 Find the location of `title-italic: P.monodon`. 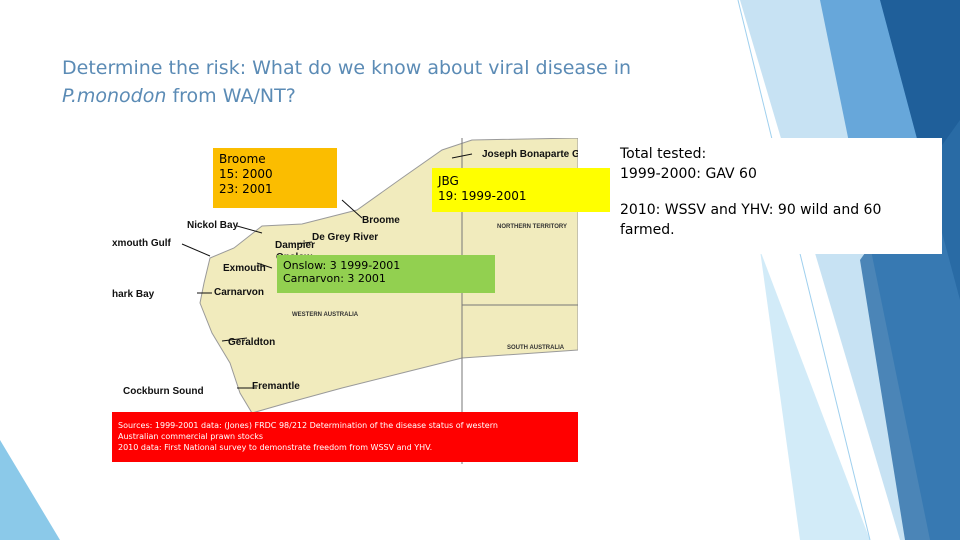

title-italic: P.monodon is located at coordinates (114, 96).